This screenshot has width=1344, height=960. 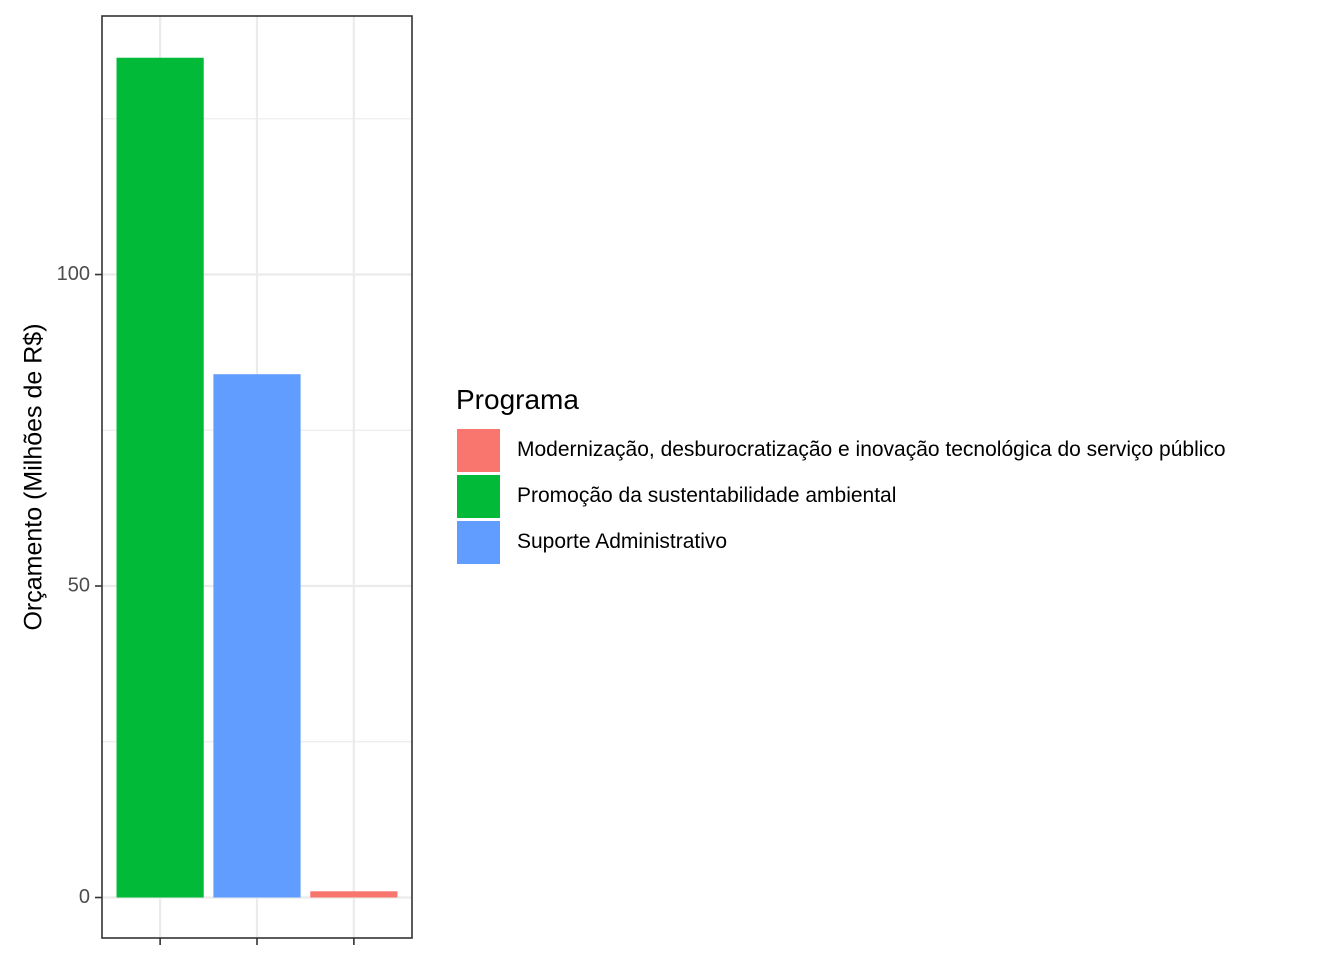 What do you see at coordinates (79, 585) in the screenshot?
I see `y-tick-label: 50` at bounding box center [79, 585].